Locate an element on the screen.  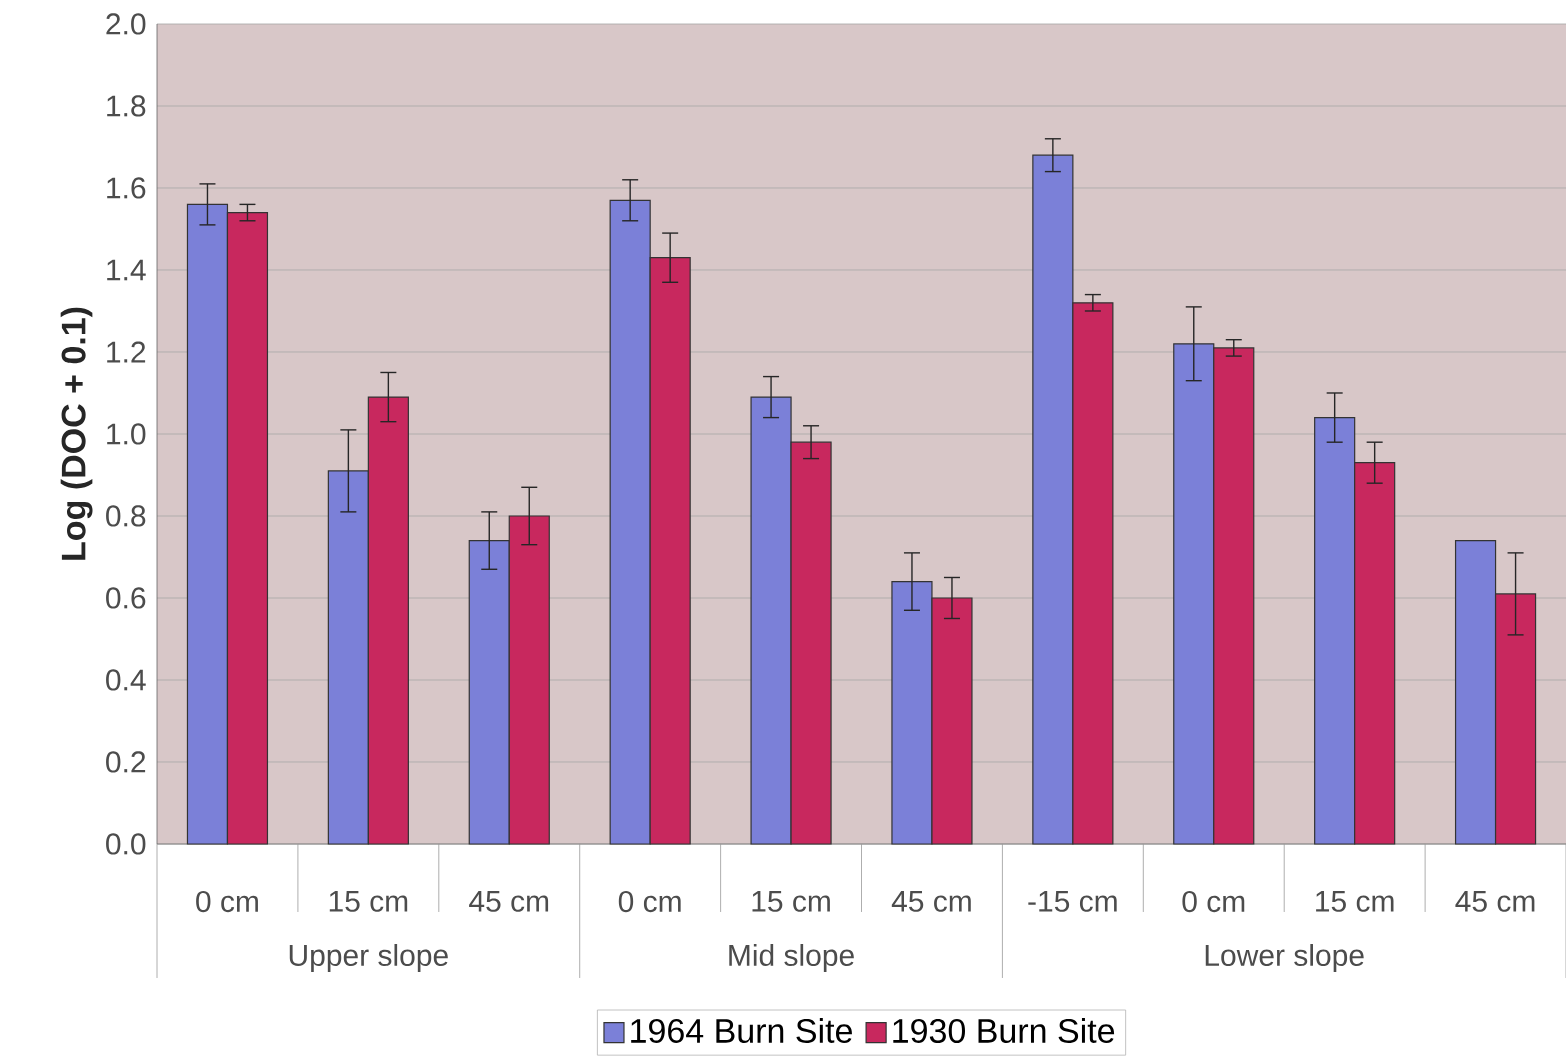
text: Lower slope is located at coordinates (1284, 958).